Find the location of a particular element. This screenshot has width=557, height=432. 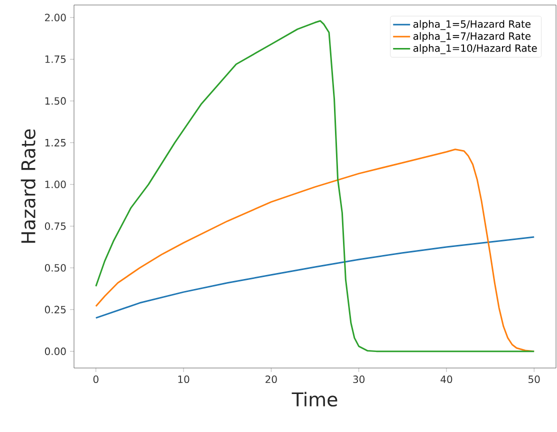

y-tick-label: 0.75 is located at coordinates (55, 226).